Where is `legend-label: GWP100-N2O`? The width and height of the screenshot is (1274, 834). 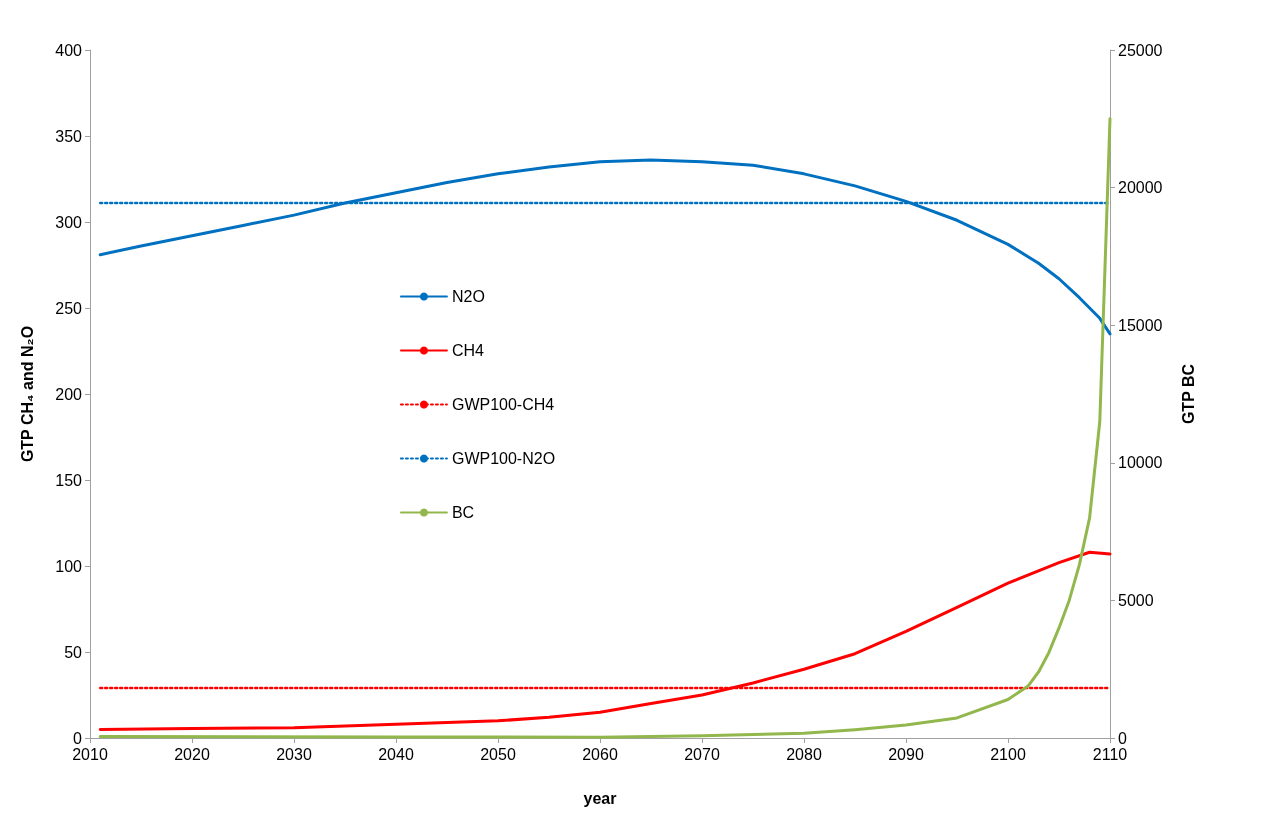 legend-label: GWP100-N2O is located at coordinates (503, 459).